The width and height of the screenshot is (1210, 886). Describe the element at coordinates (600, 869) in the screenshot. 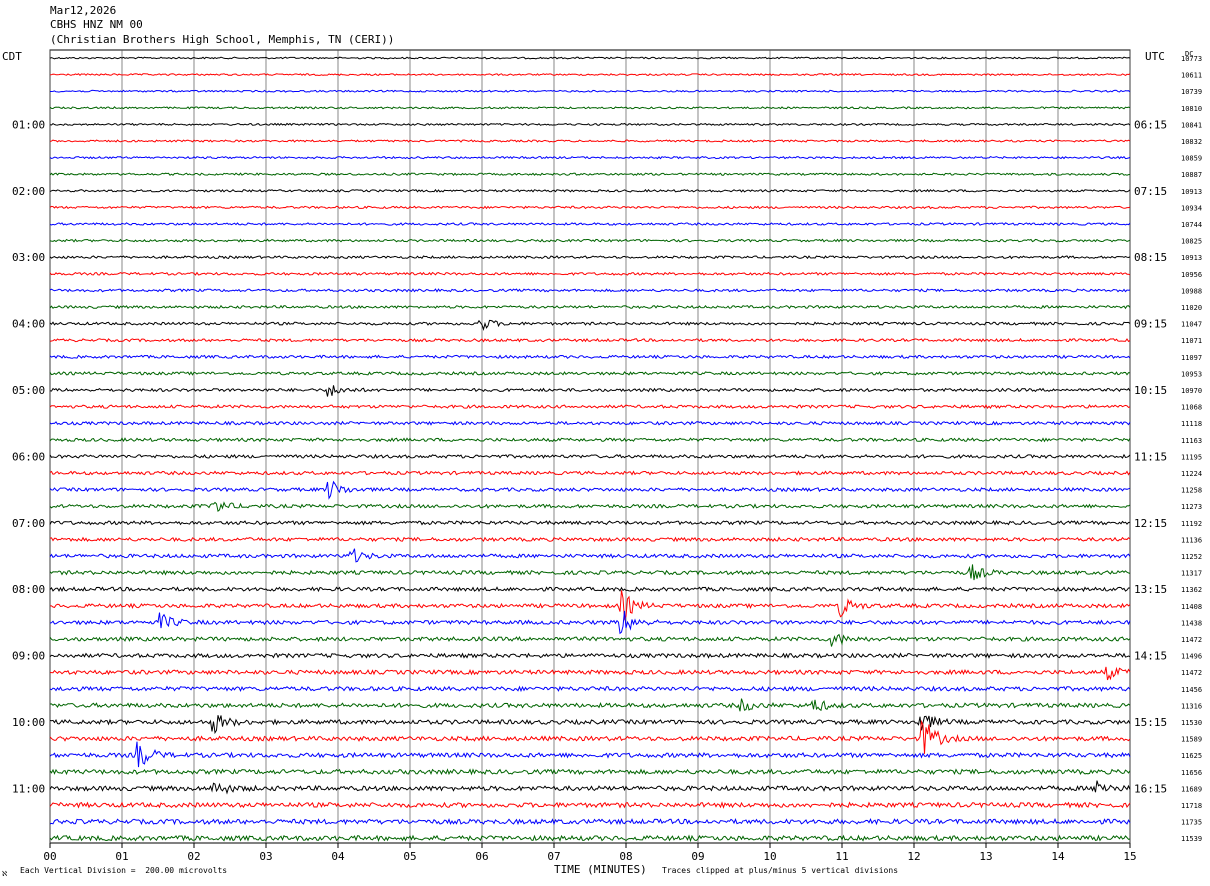

I see `x-axis-label: TIME (MINUTES)` at that location.